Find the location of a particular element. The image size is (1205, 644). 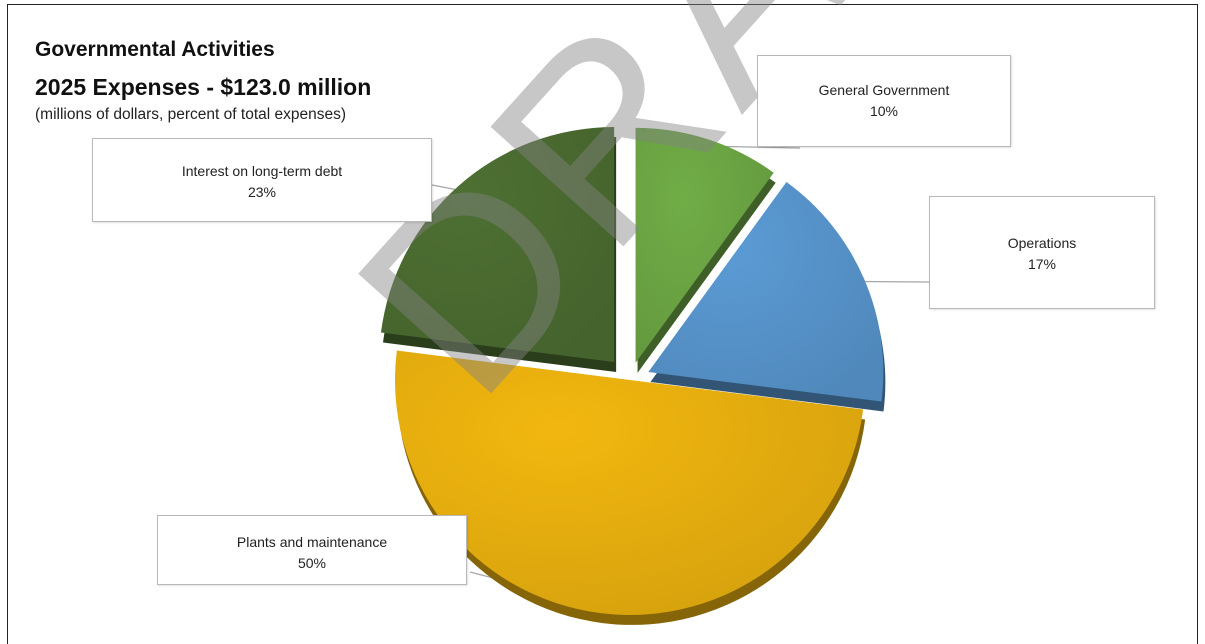

slice-label: Operations is located at coordinates (1042, 243).